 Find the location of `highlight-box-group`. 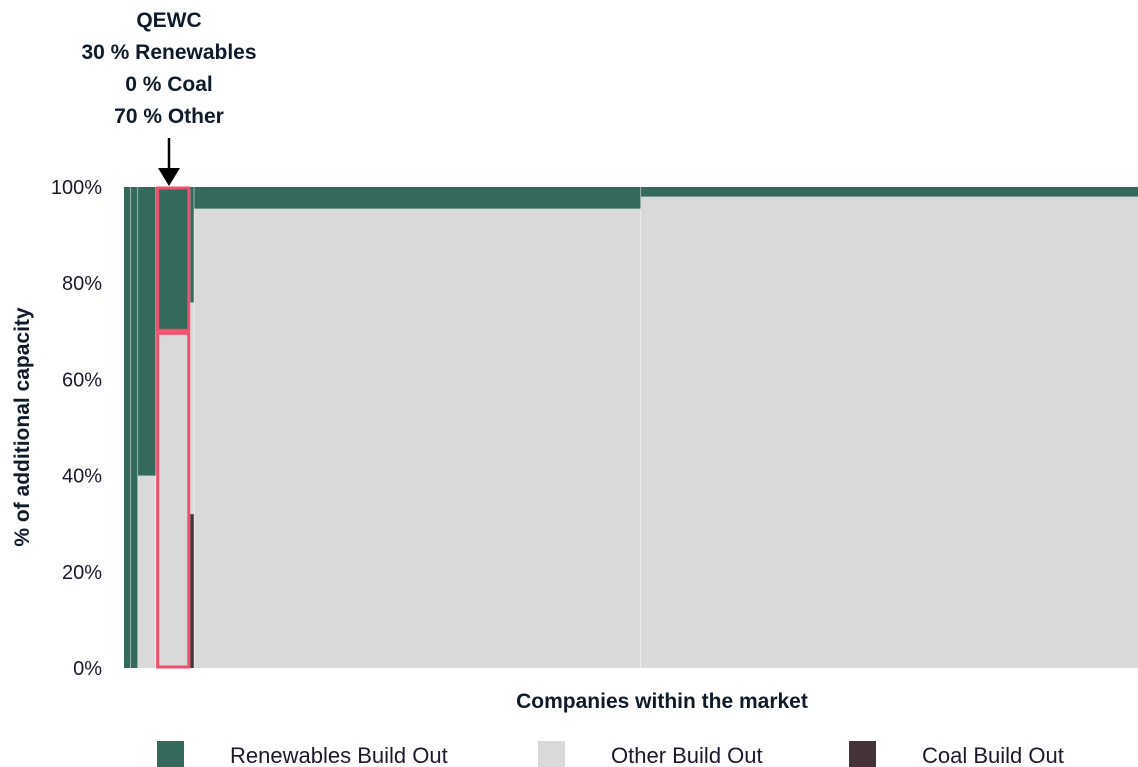

highlight-box-group is located at coordinates (173, 427).